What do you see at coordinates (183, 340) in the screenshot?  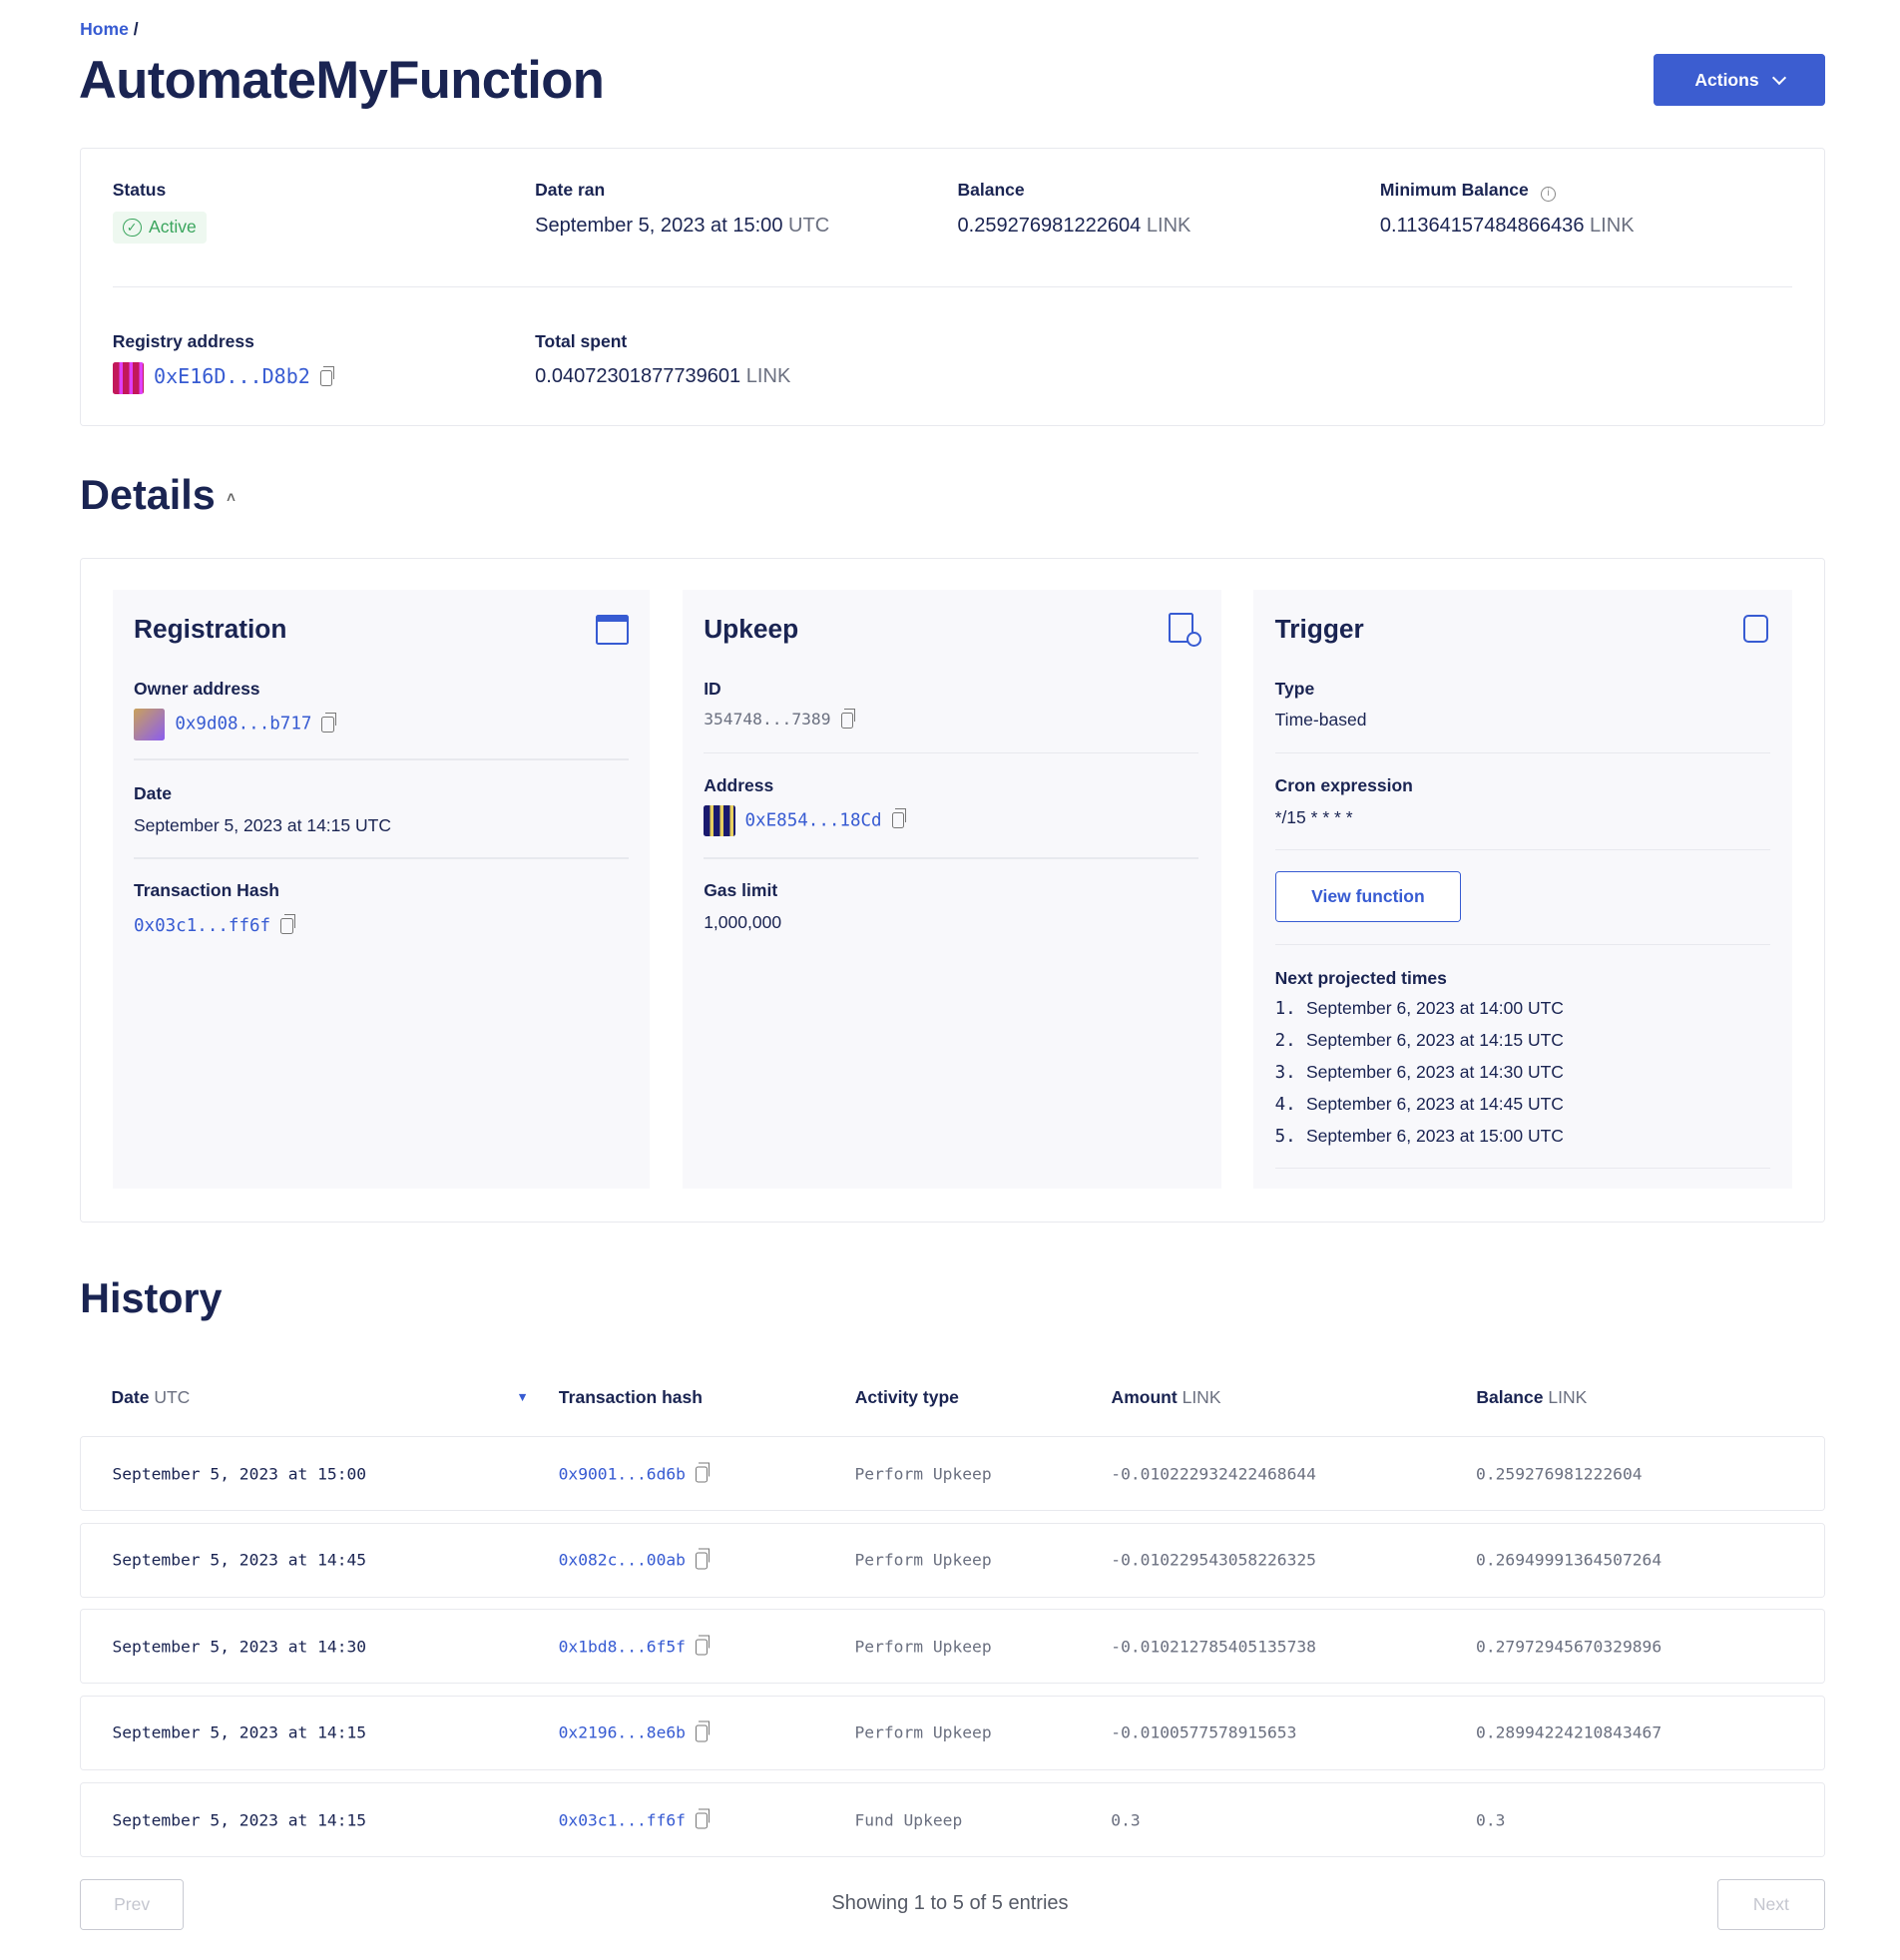 I see `registry-label: Registry address` at bounding box center [183, 340].